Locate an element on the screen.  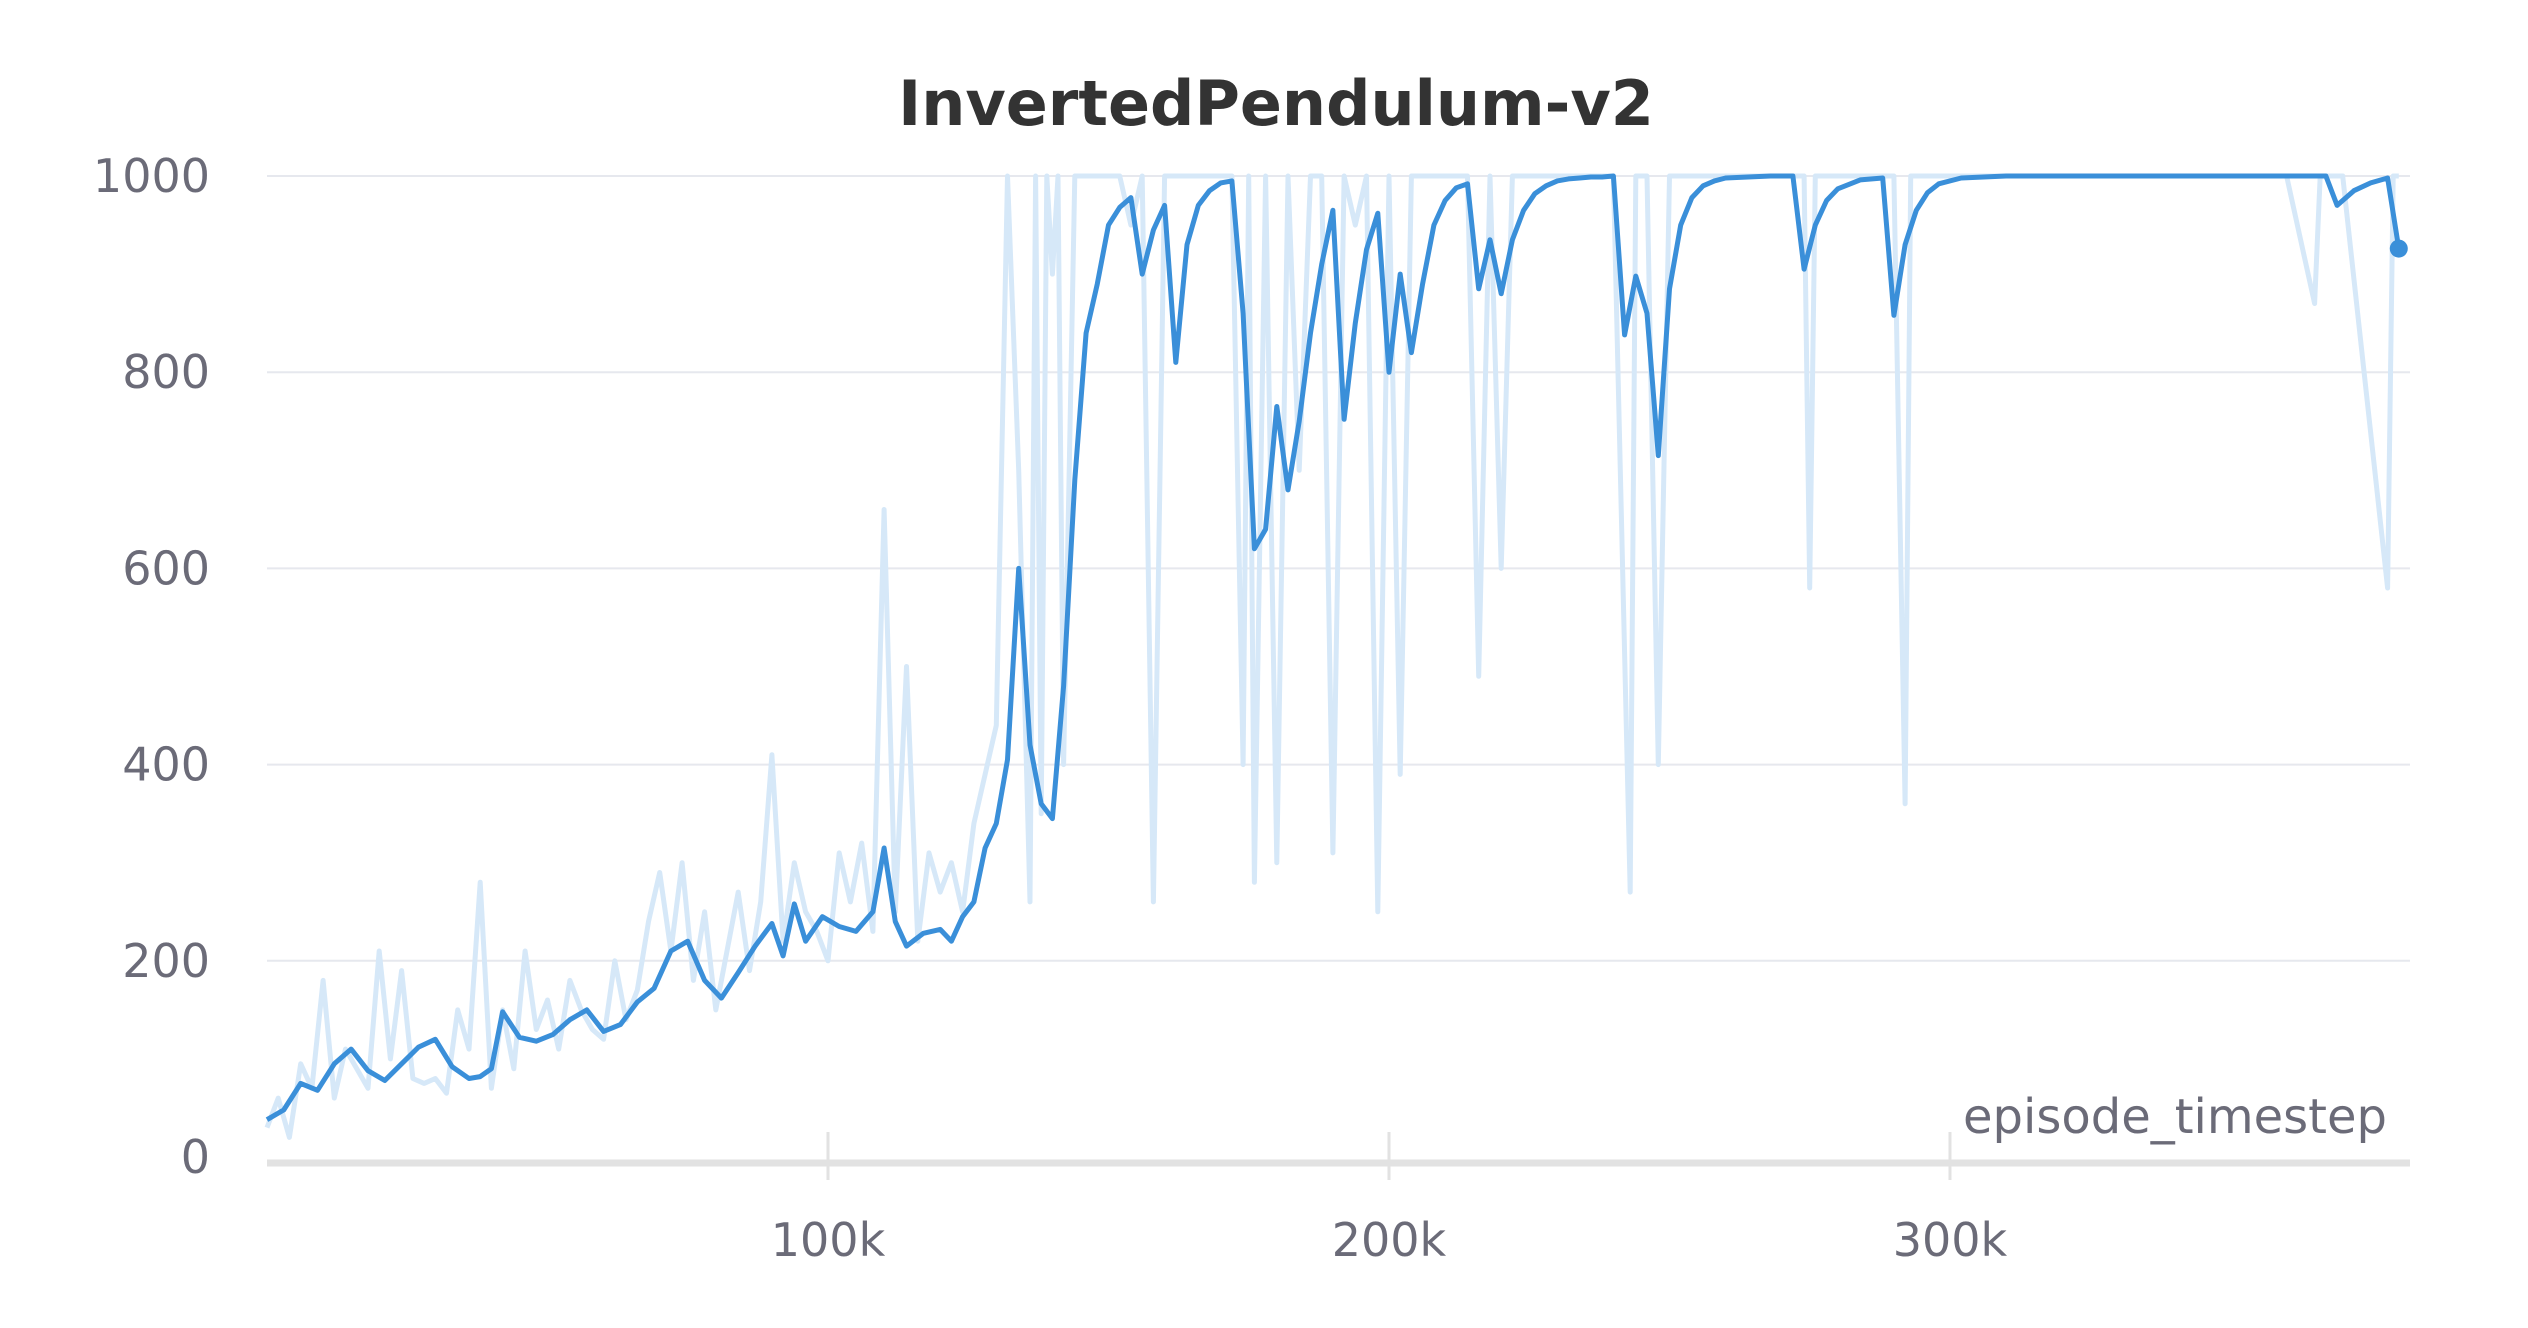
series-endpoint-marker is located at coordinates (2398, 248).